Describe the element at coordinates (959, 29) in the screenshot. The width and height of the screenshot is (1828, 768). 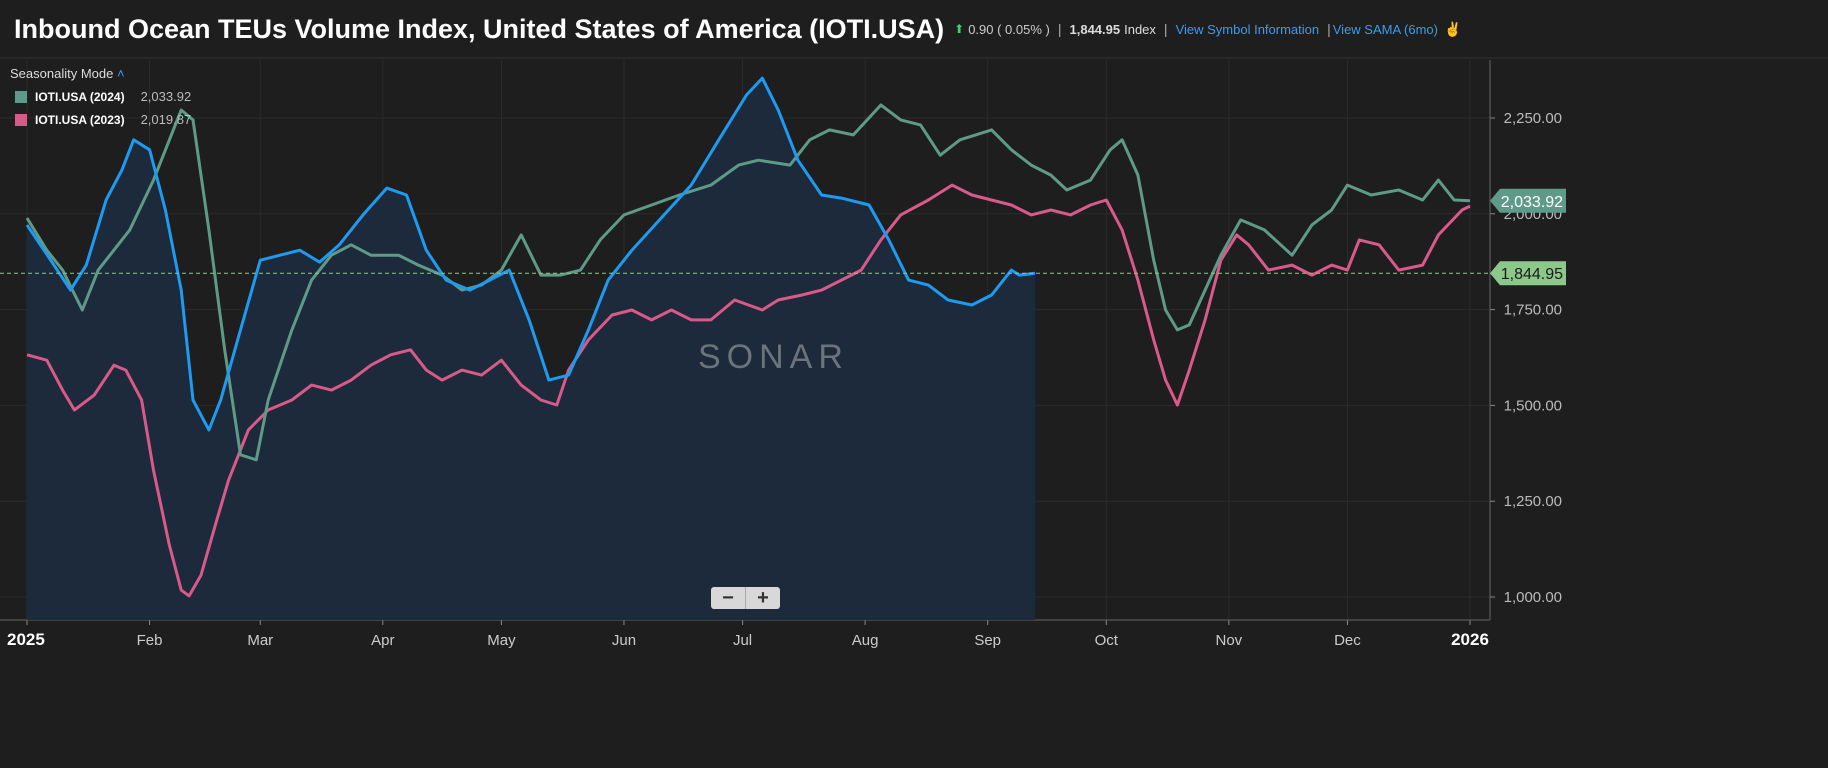
I see `arrow-up-icon: ⬆` at that location.